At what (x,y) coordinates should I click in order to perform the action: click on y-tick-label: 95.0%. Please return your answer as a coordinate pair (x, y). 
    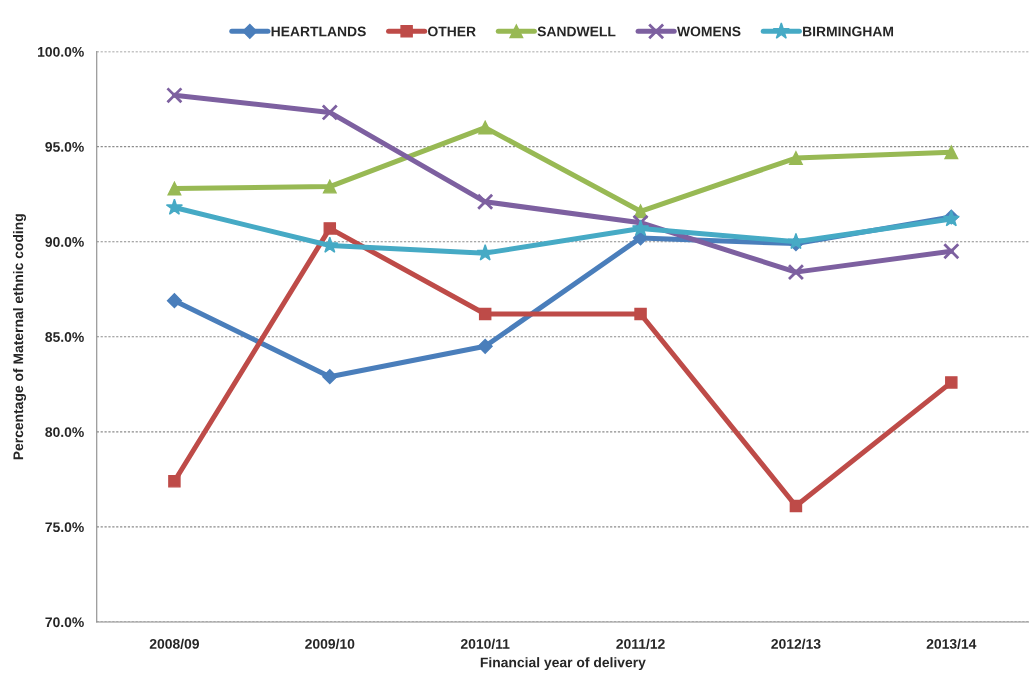
    Looking at the image, I should click on (64, 147).